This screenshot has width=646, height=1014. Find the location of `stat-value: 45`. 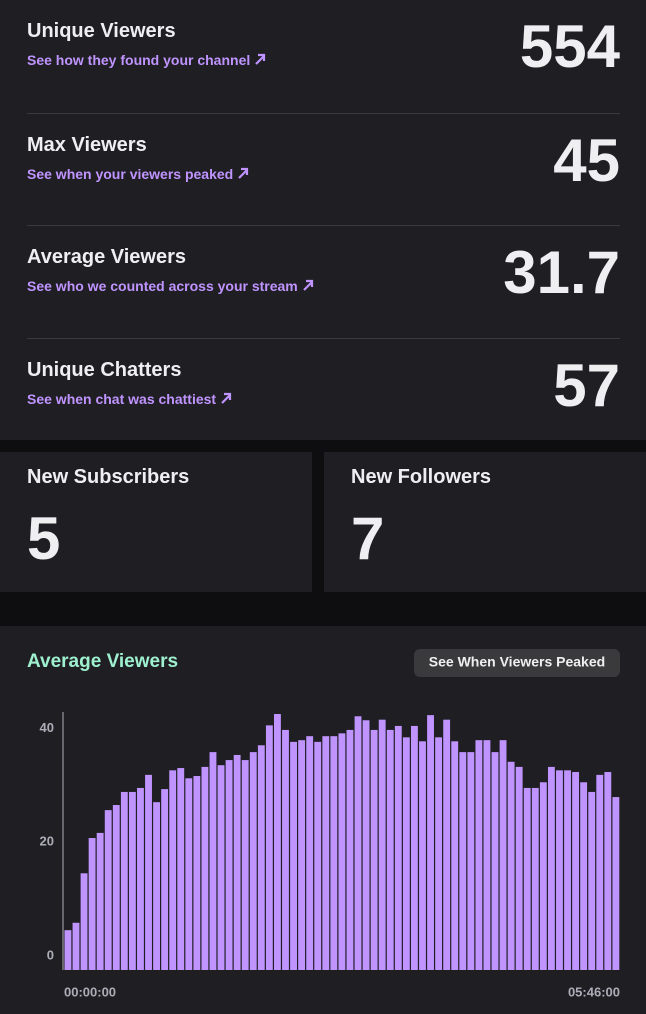

stat-value: 45 is located at coordinates (586, 160).